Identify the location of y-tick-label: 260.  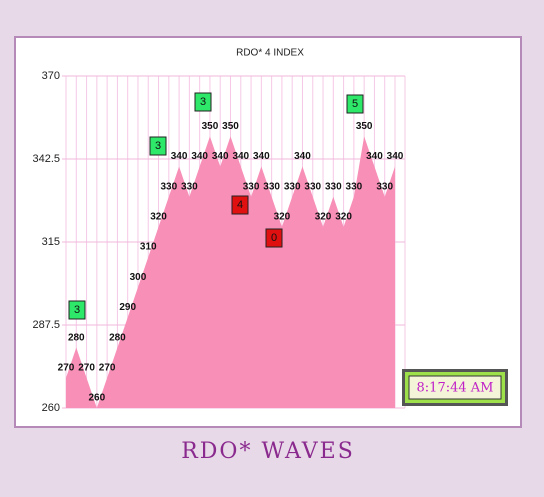
(51, 408).